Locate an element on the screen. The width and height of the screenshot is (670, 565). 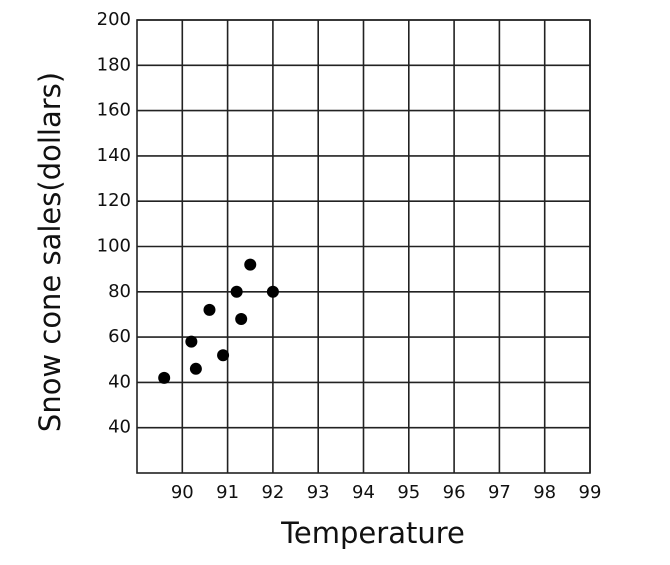
y-tick-label: 120 is located at coordinates (114, 200).